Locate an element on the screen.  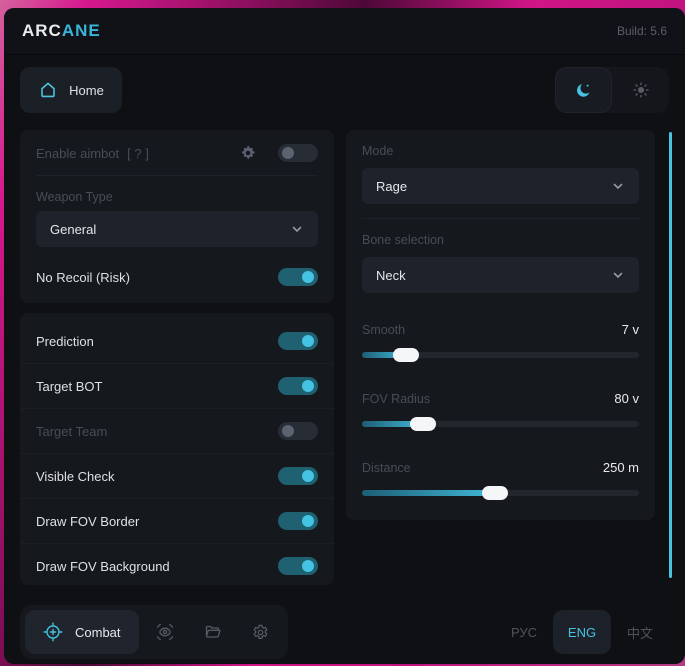
aimbot-card: Enable aimbot [ ? ] Weapon Type General is located at coordinates (177, 216).